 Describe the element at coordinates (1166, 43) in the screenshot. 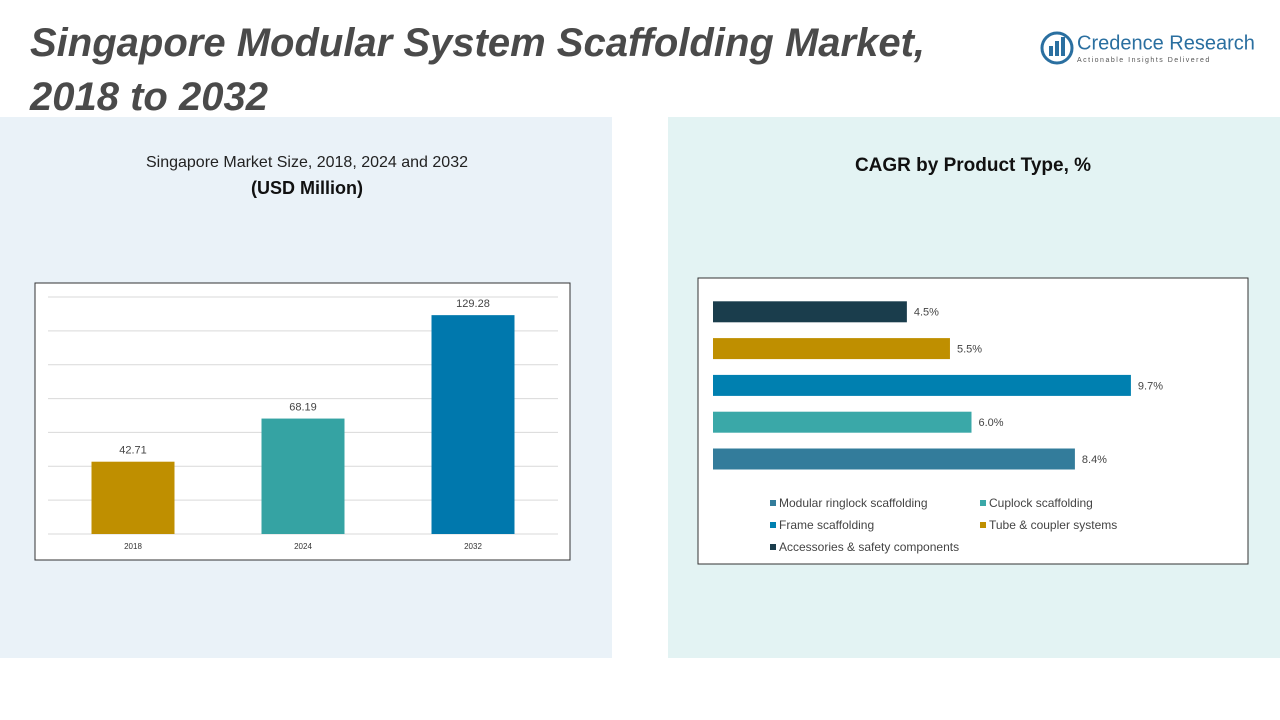

I see `logo-text: Credence Research` at that location.